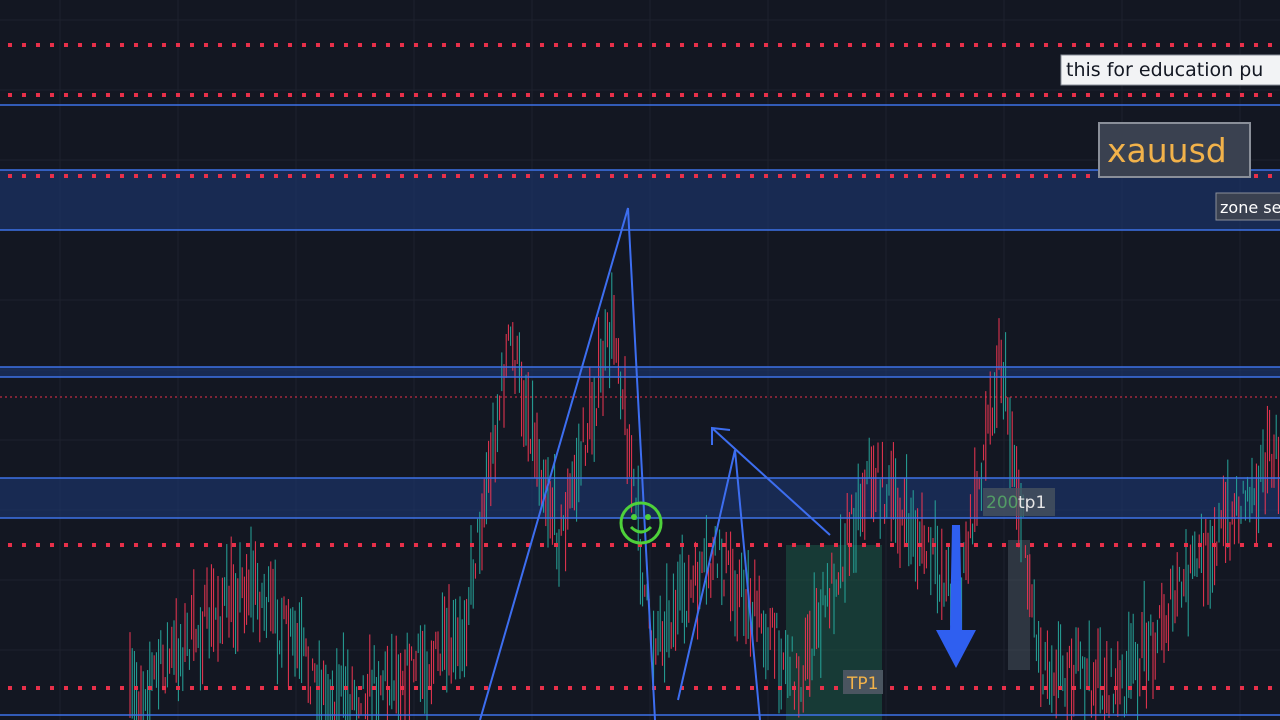  I want to click on education-note: this for education pu, so click(1164, 70).